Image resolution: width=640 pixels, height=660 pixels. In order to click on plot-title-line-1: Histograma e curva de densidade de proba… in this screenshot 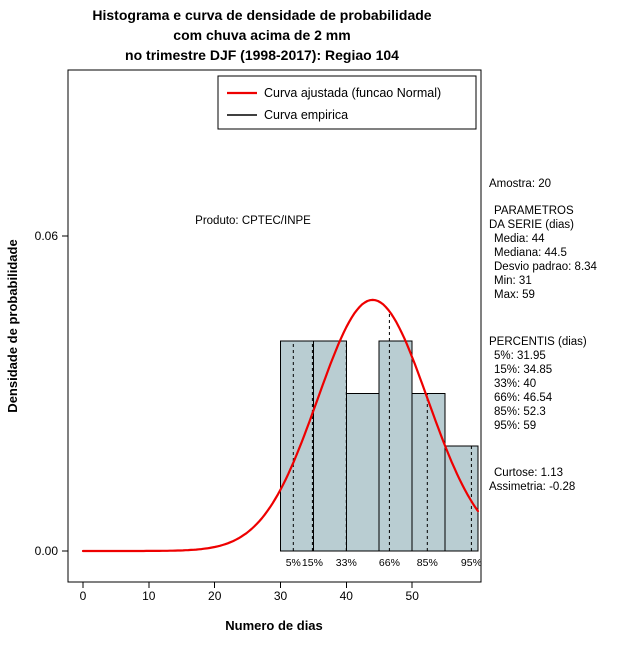, I will do `click(262, 15)`.